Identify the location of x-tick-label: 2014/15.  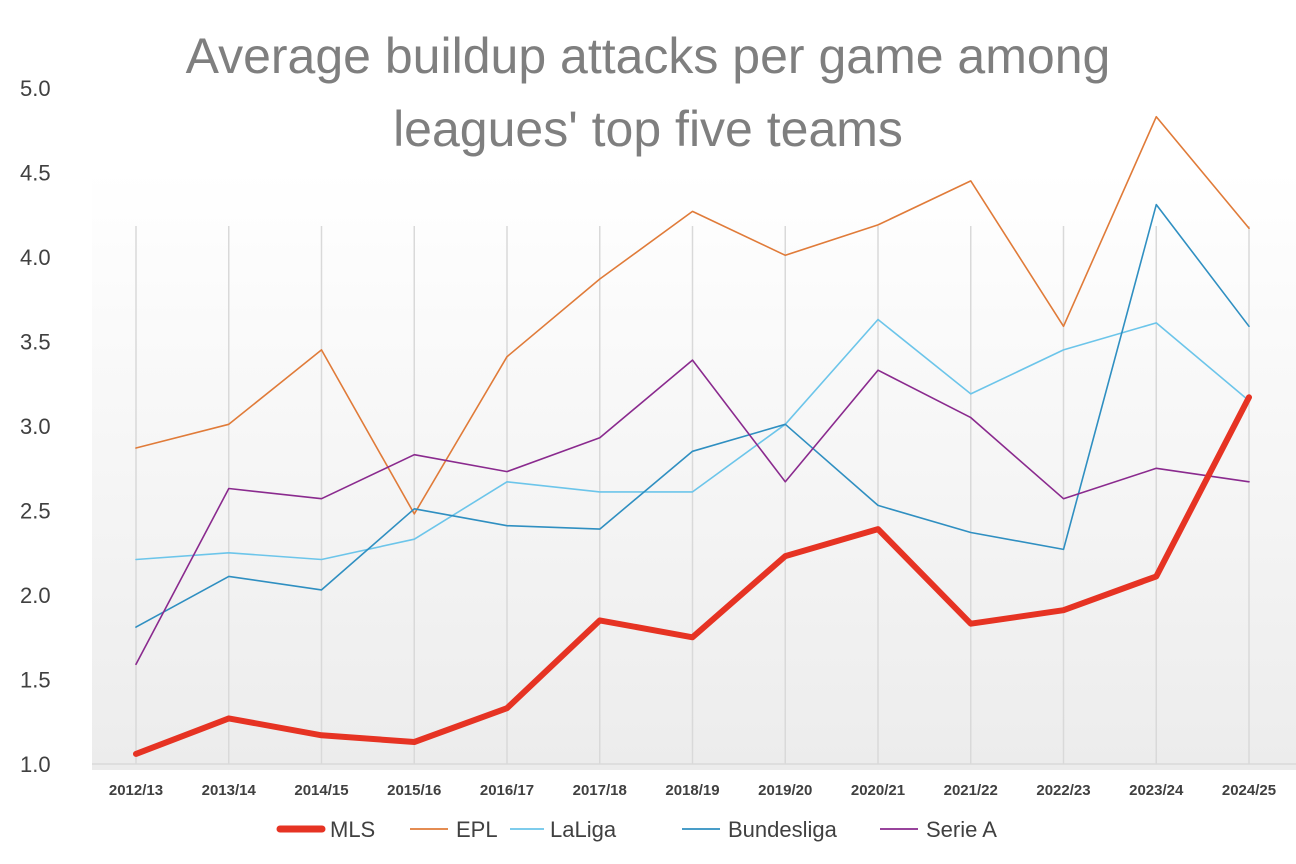
(321, 790).